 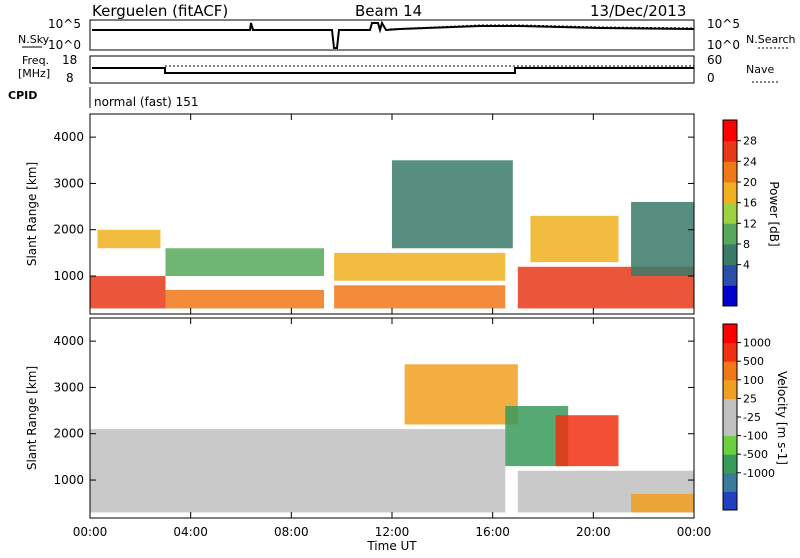 I want to click on power-y-tick-label: 2000, so click(x=68, y=230).